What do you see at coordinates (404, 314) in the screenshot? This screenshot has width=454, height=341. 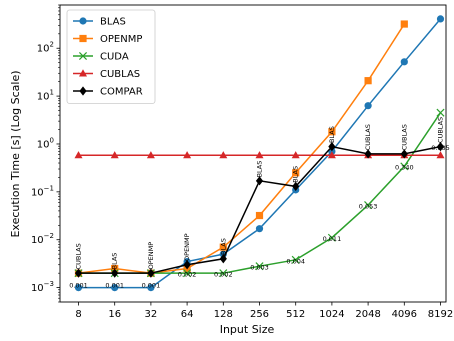 I see `x-tick-label: 4096` at bounding box center [404, 314].